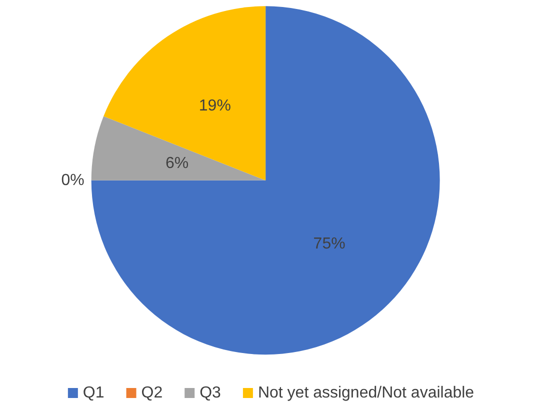 This screenshot has height=410, width=542. Describe the element at coordinates (366, 393) in the screenshot. I see `legend-label: Not yet assigned/Not available` at that location.